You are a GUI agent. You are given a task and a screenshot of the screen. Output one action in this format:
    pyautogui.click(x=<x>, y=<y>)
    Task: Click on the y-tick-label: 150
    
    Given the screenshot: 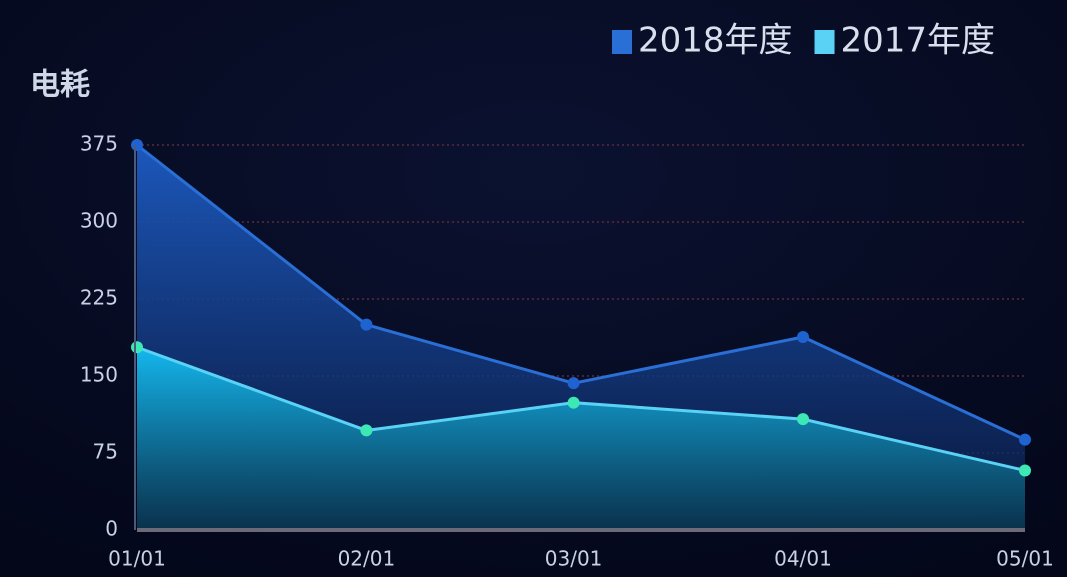 What is the action you would take?
    pyautogui.click(x=99, y=375)
    